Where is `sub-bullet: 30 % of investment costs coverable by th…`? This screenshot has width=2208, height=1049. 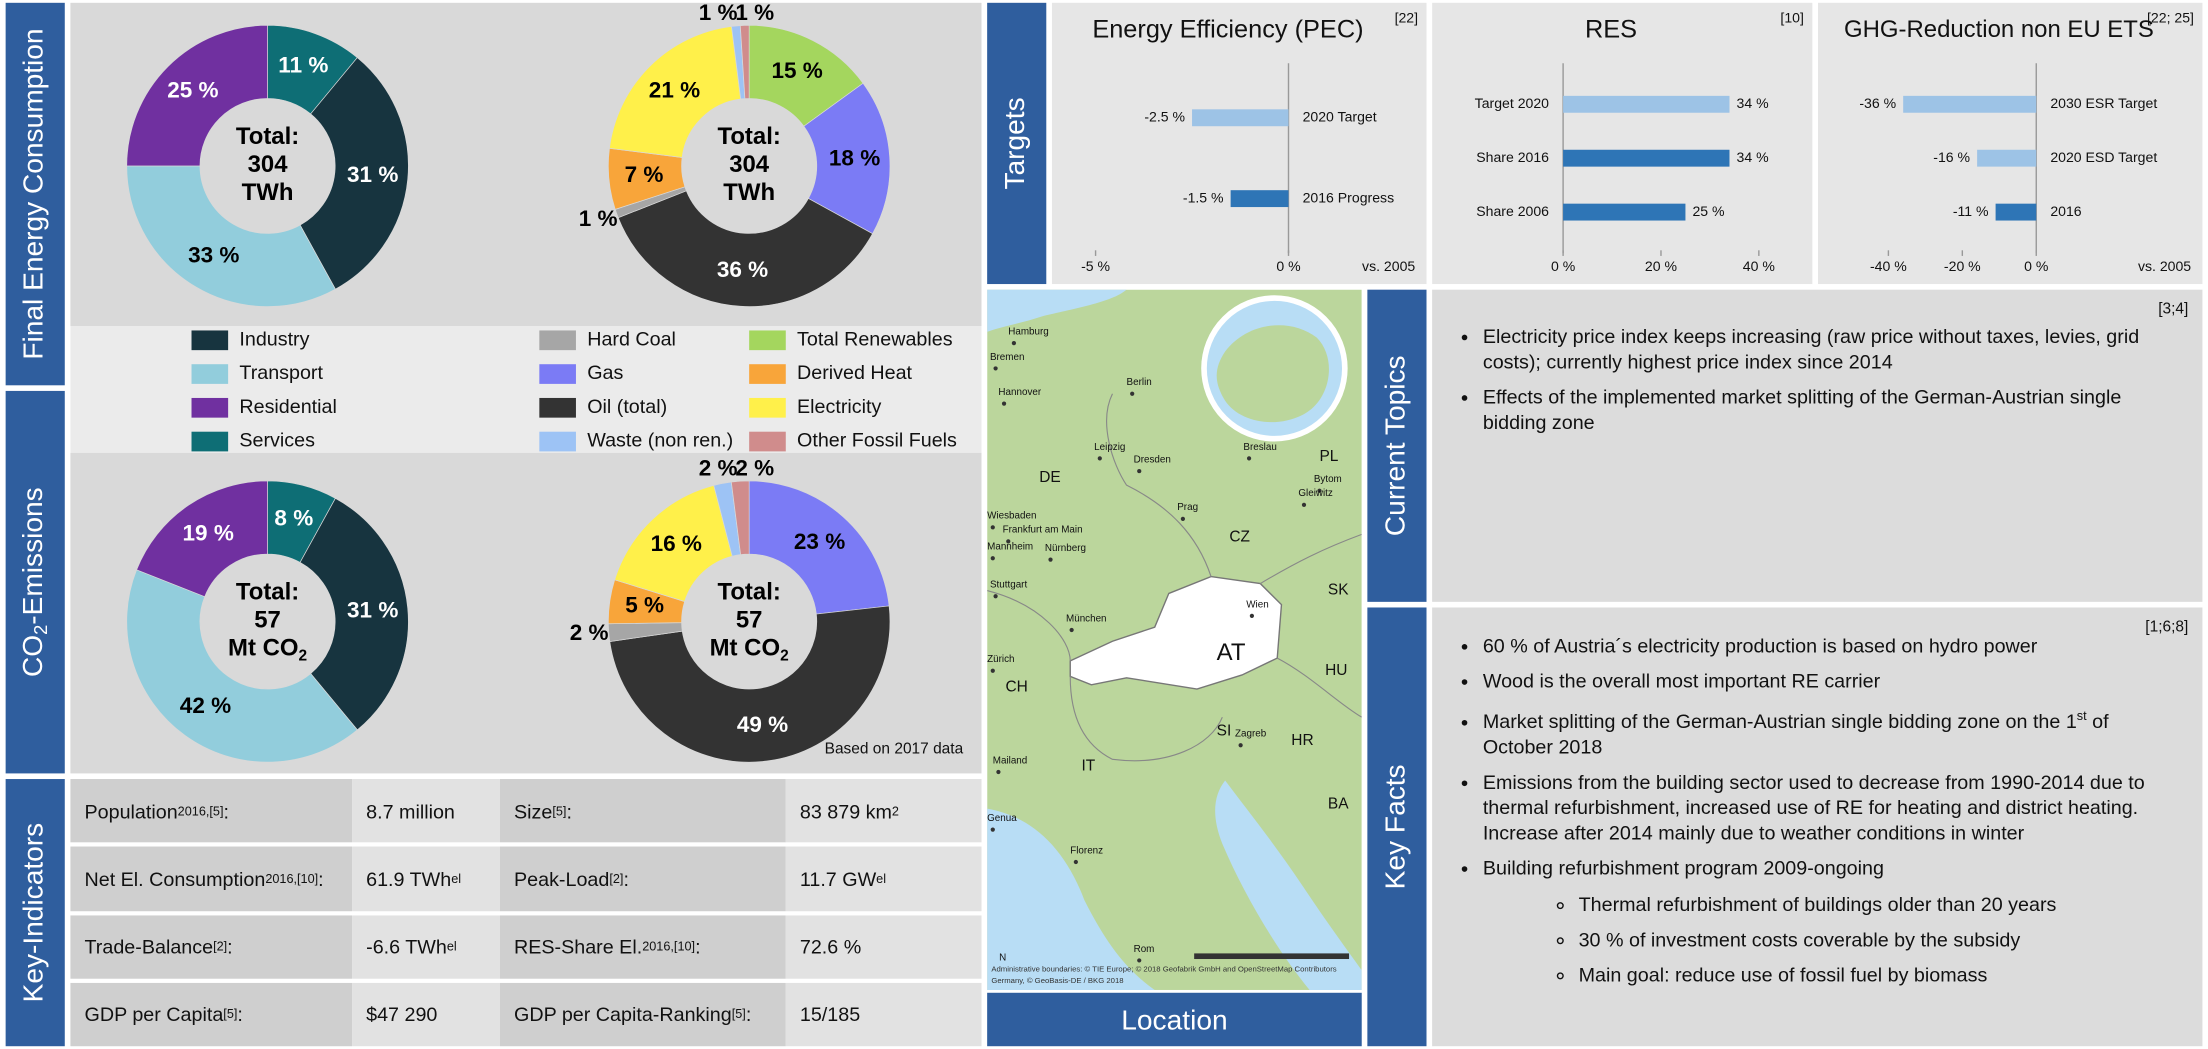 sub-bullet: 30 % of investment costs coverable by th… is located at coordinates (1877, 938).